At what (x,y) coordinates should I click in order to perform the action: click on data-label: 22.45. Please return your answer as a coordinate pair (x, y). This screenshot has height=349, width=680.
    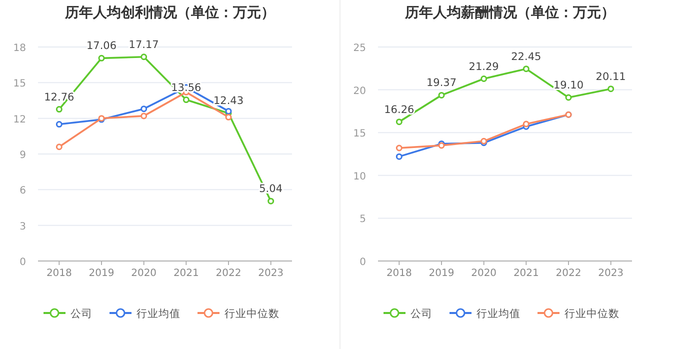
    Looking at the image, I should click on (526, 56).